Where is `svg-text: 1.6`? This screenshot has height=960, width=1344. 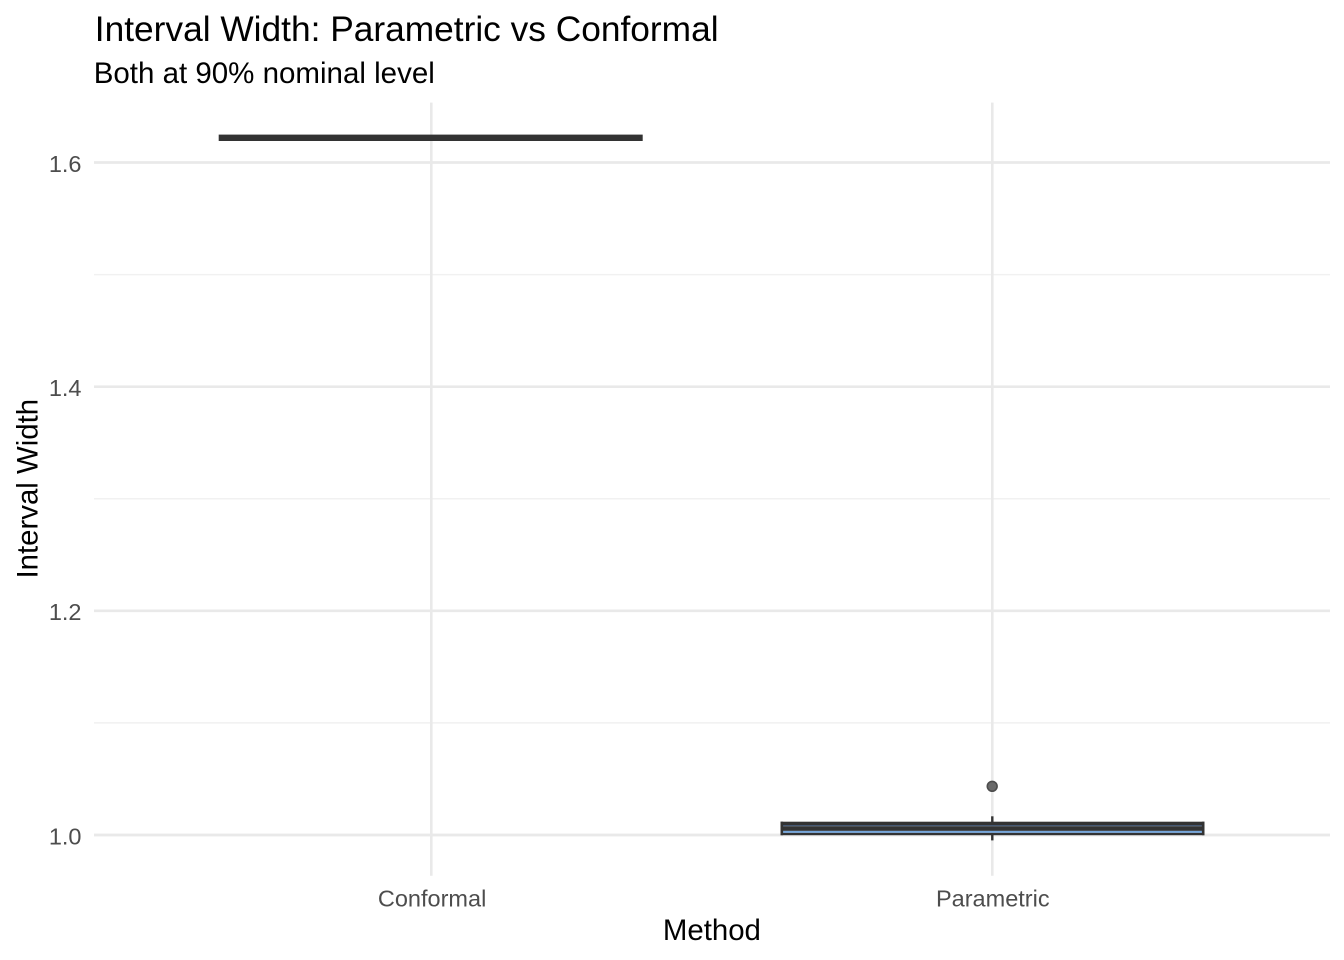 svg-text: 1.6 is located at coordinates (65, 164).